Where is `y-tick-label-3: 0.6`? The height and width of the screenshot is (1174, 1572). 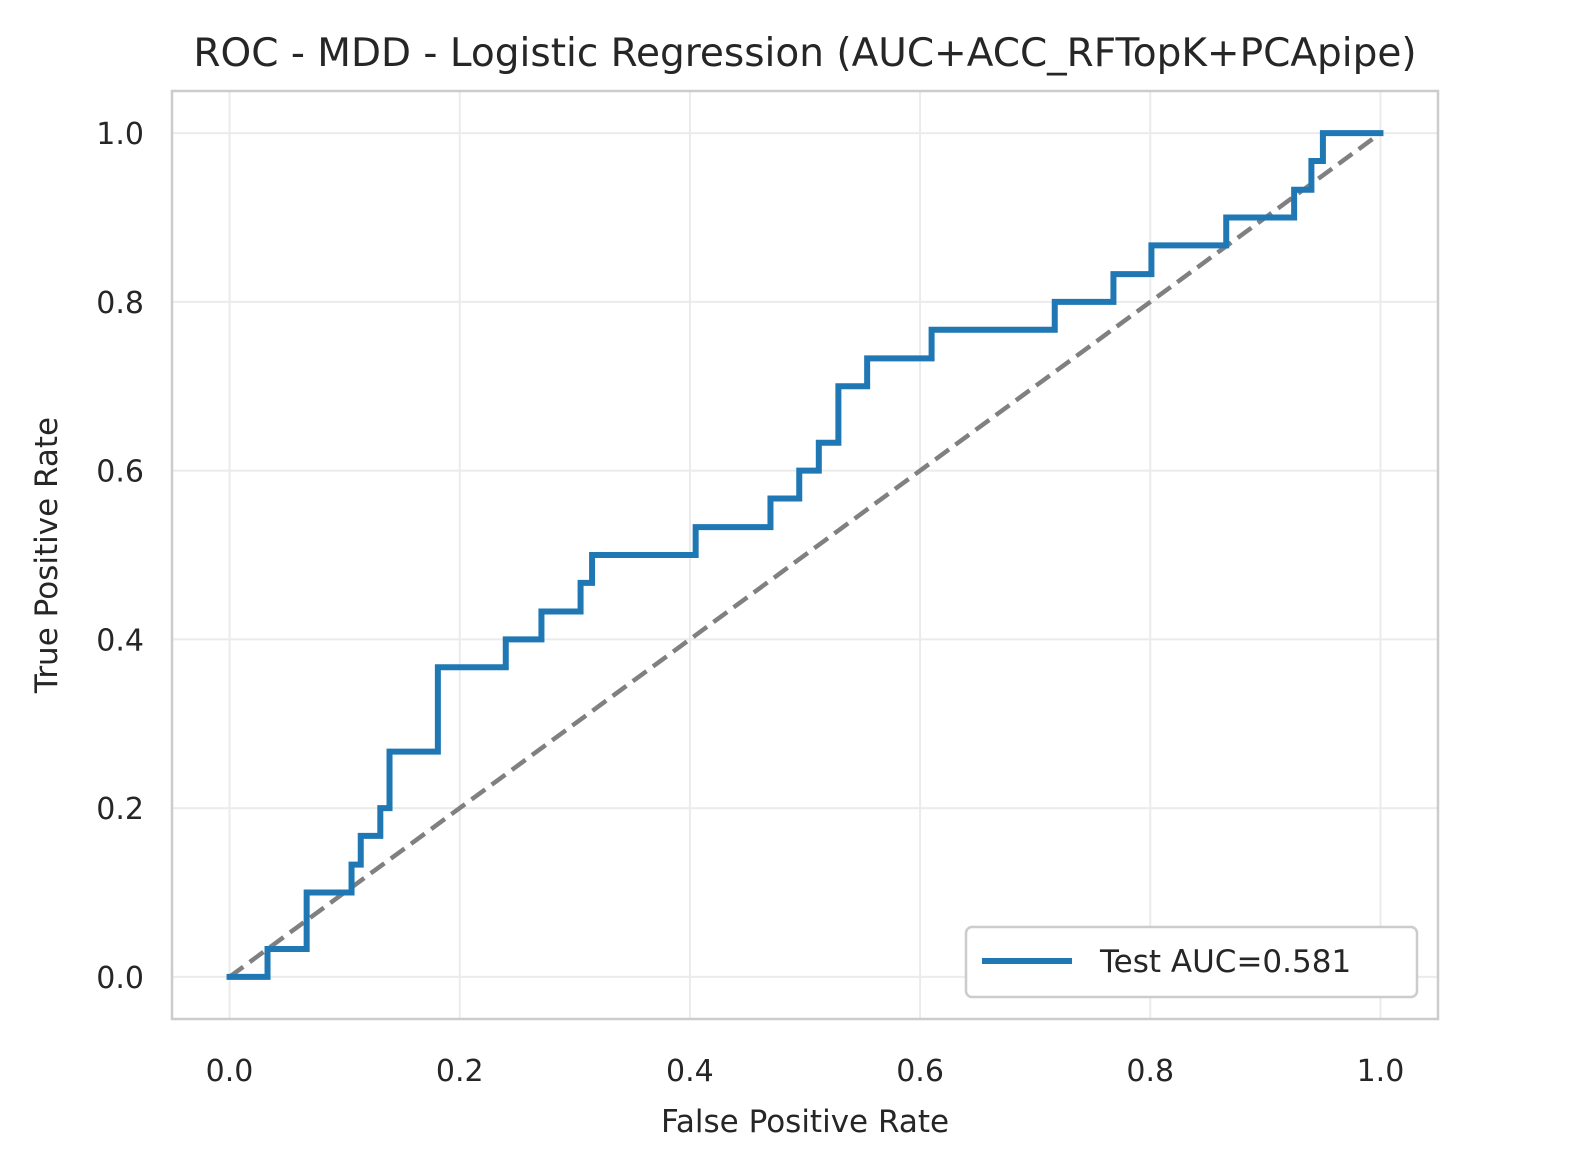
y-tick-label-3: 0.6 is located at coordinates (120, 472).